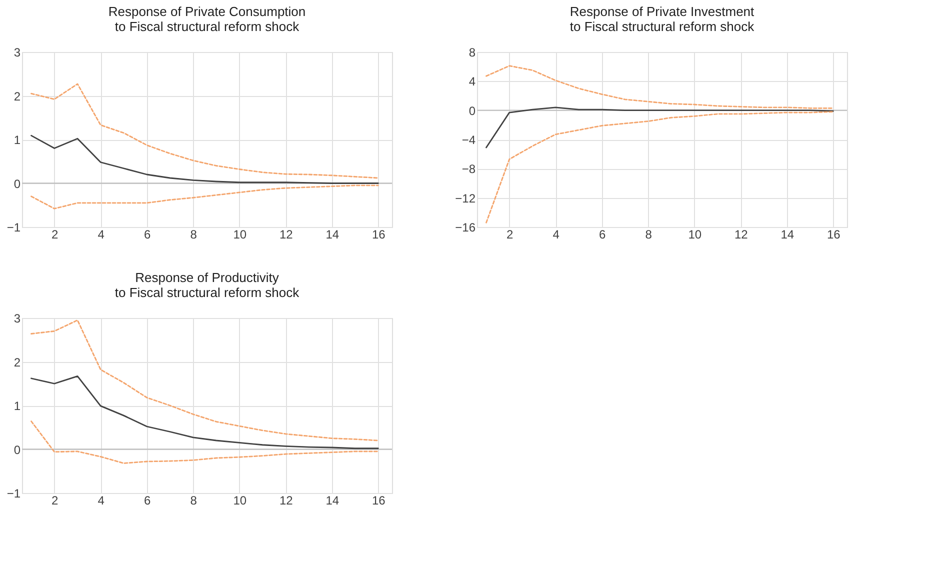 The height and width of the screenshot is (574, 926). I want to click on y-tick-label: −8, so click(469, 169).